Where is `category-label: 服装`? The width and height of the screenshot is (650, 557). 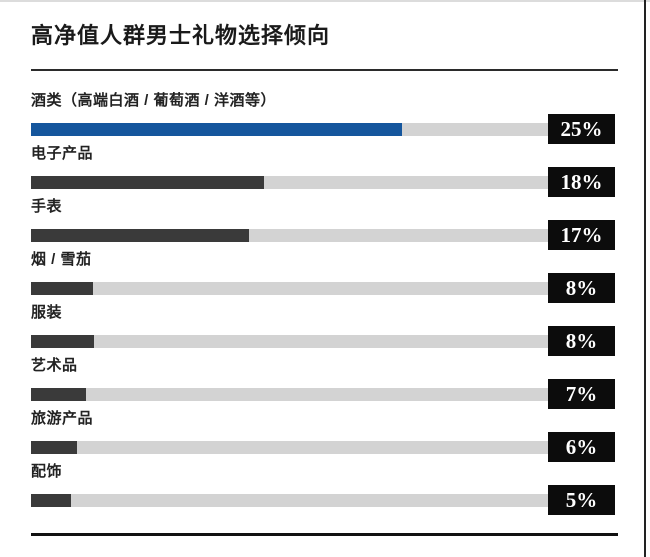 category-label: 服装 is located at coordinates (47, 312).